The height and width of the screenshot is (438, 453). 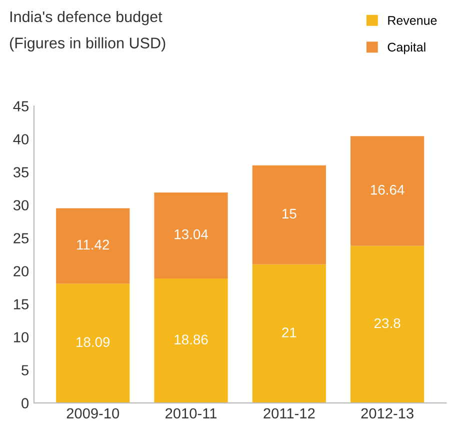 What do you see at coordinates (88, 44) in the screenshot?
I see `chart-subtitle: (Figures in billion USD)` at bounding box center [88, 44].